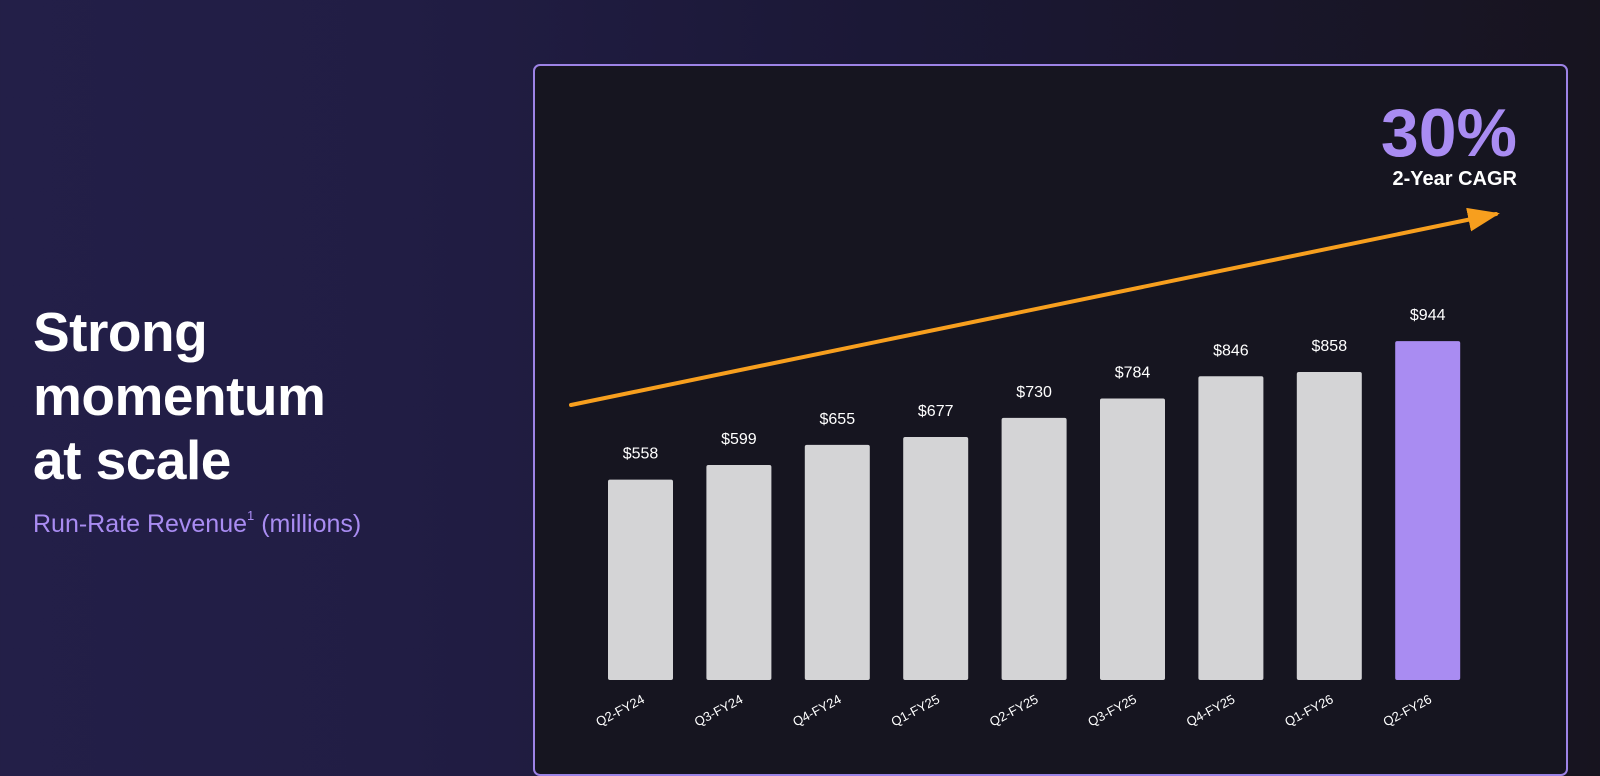  I want to click on value-label-q2-fy25: $730, so click(1034, 392).